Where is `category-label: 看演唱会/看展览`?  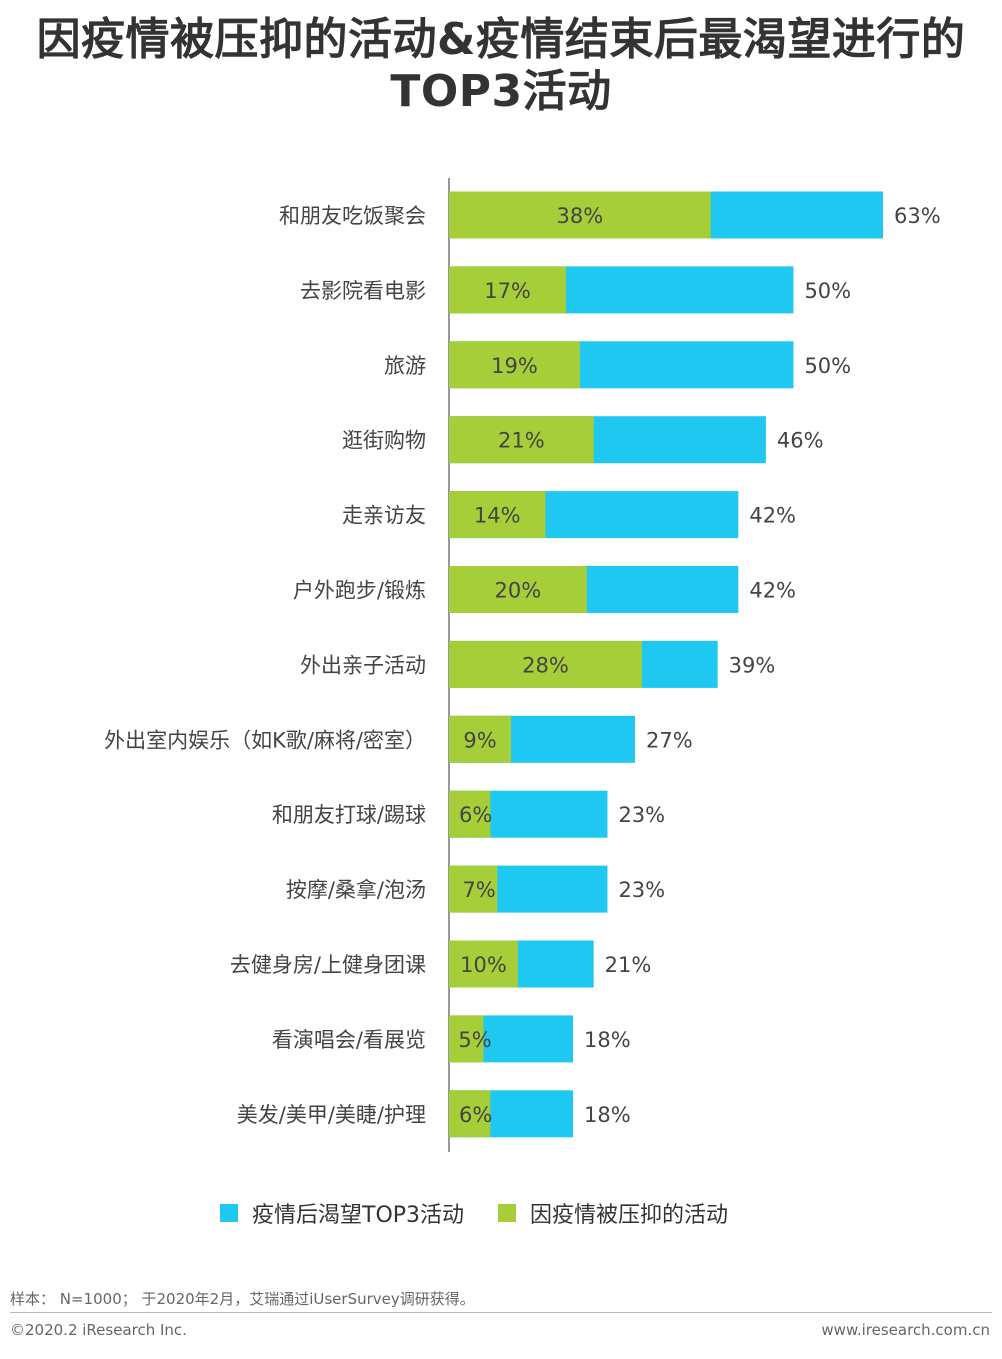 category-label: 看演唱会/看展览 is located at coordinates (349, 1040).